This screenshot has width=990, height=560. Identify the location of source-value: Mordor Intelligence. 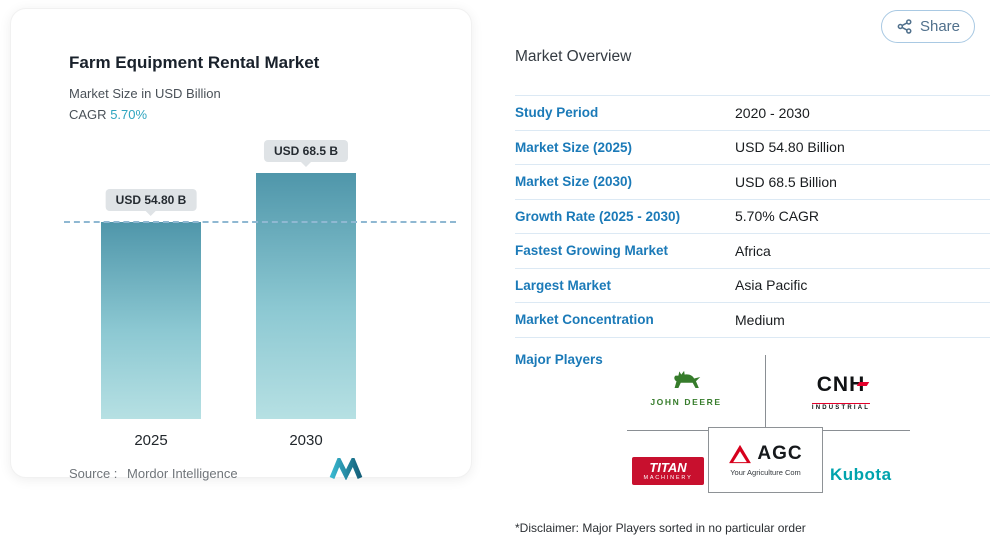
(182, 473).